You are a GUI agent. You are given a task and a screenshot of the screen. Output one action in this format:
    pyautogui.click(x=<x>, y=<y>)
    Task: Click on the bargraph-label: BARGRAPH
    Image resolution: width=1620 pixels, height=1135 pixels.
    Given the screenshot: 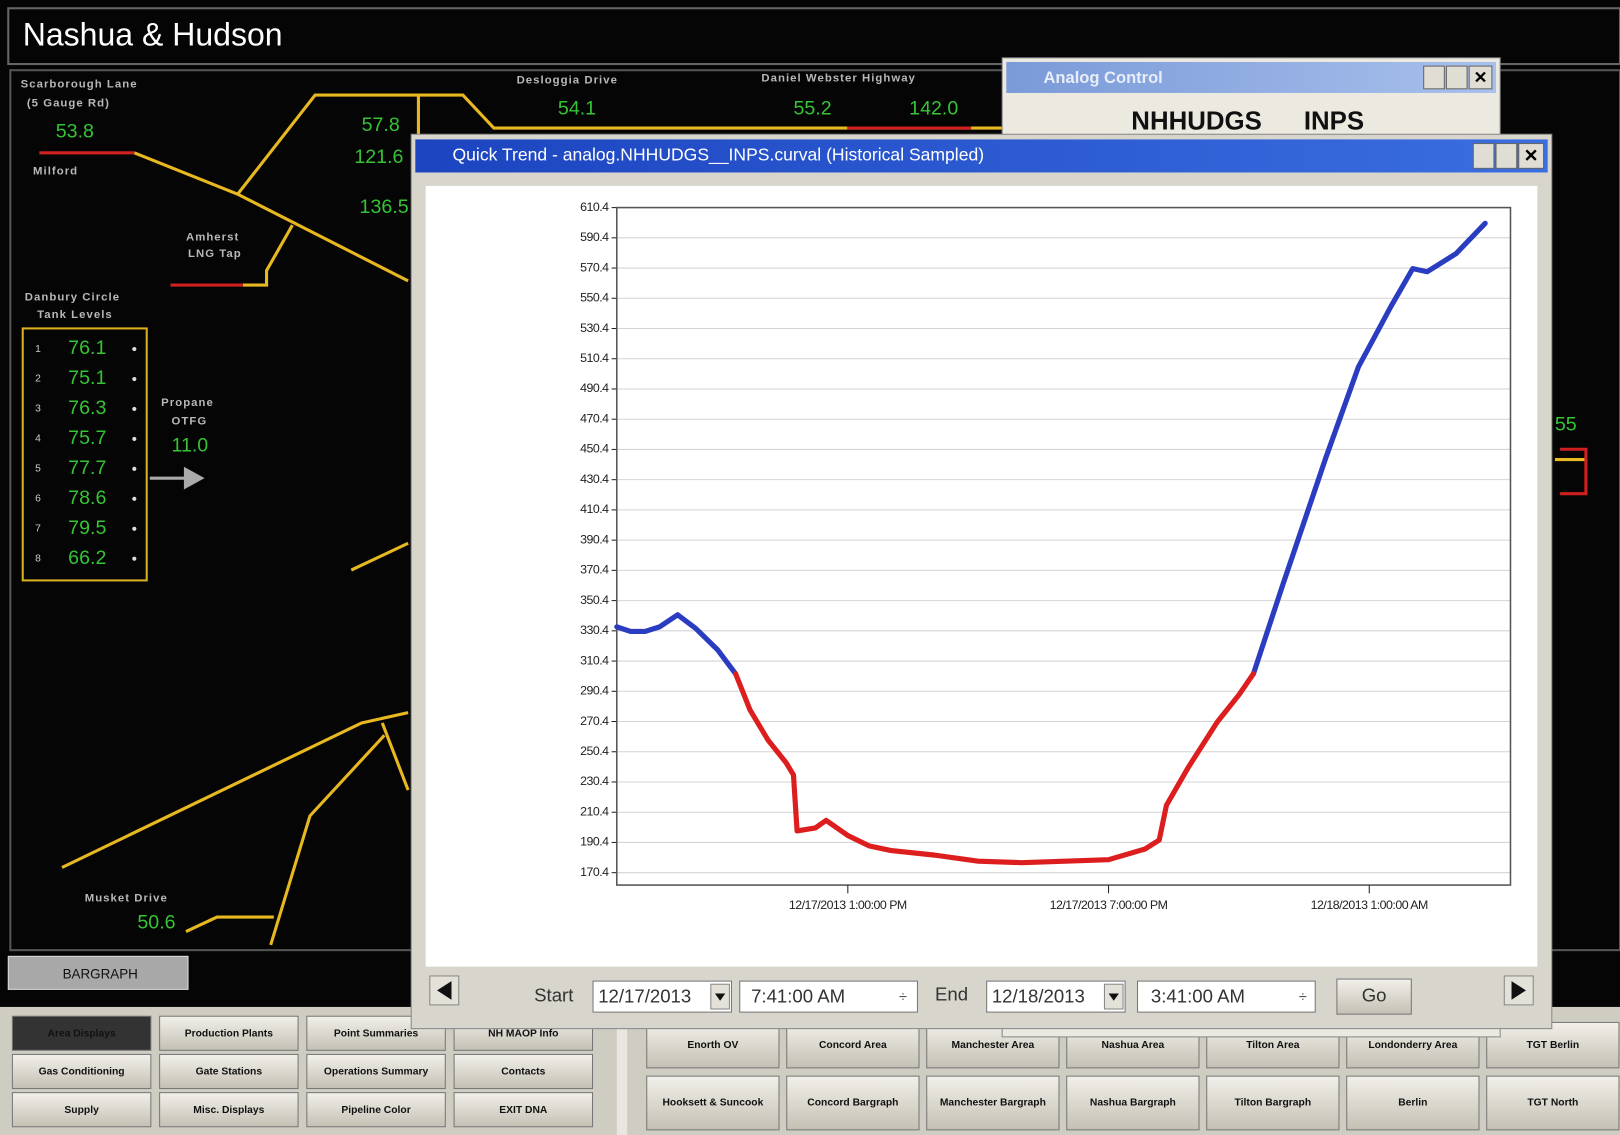 What is the action you would take?
    pyautogui.click(x=100, y=973)
    